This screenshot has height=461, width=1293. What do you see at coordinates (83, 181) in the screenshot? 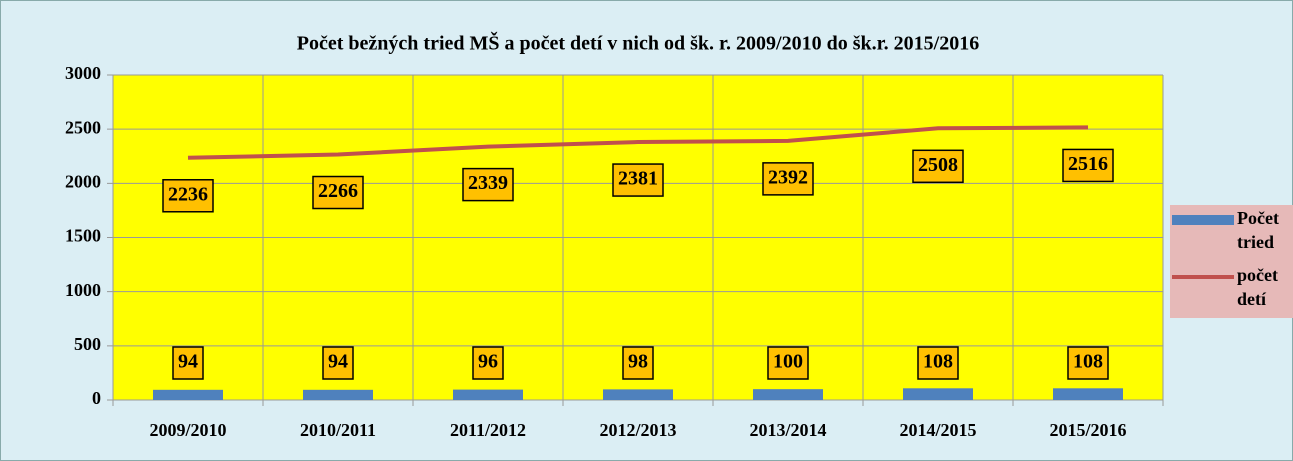
I see `y-tick-label: 2000` at bounding box center [83, 181].